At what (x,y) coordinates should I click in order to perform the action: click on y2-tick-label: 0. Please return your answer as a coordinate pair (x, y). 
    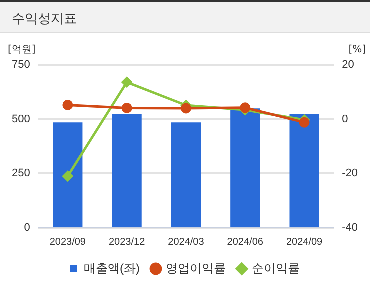
    Looking at the image, I should click on (345, 119).